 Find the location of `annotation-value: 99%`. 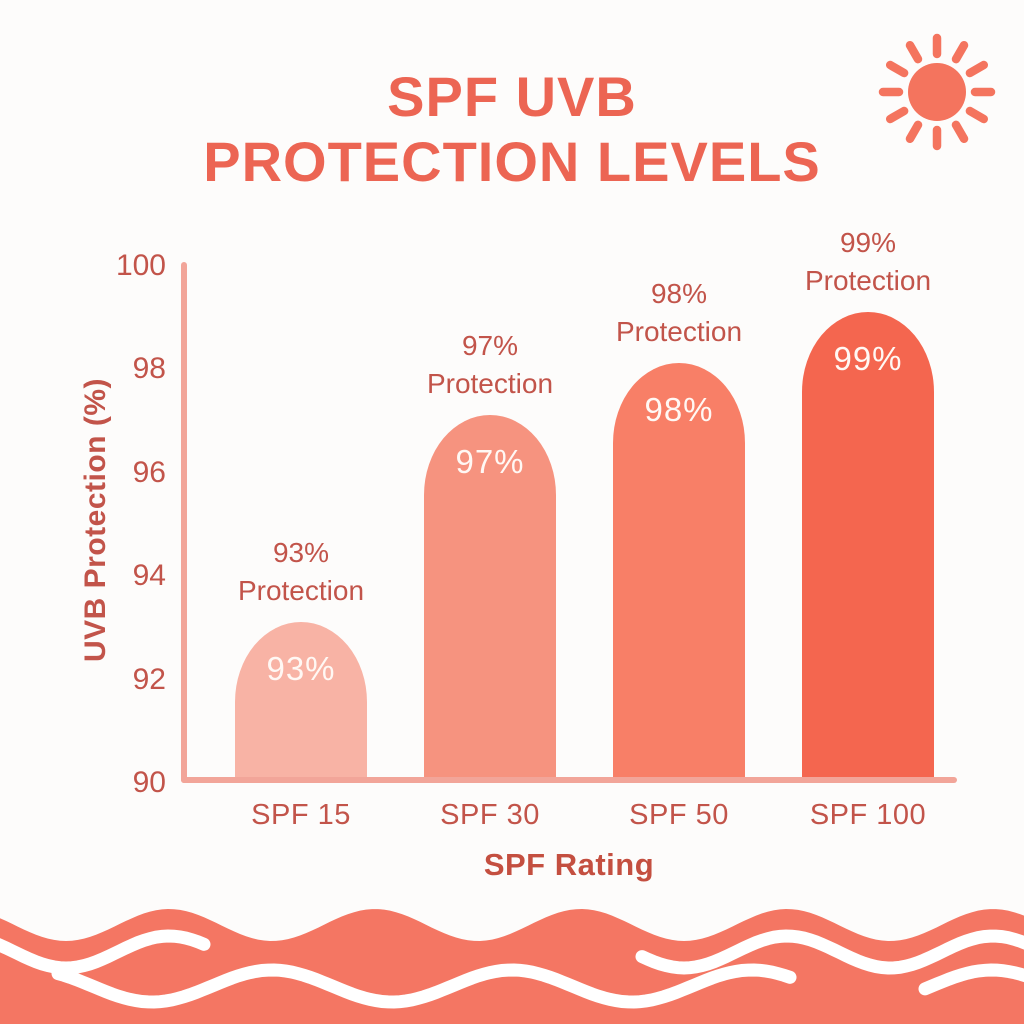

annotation-value: 99% is located at coordinates (868, 242).